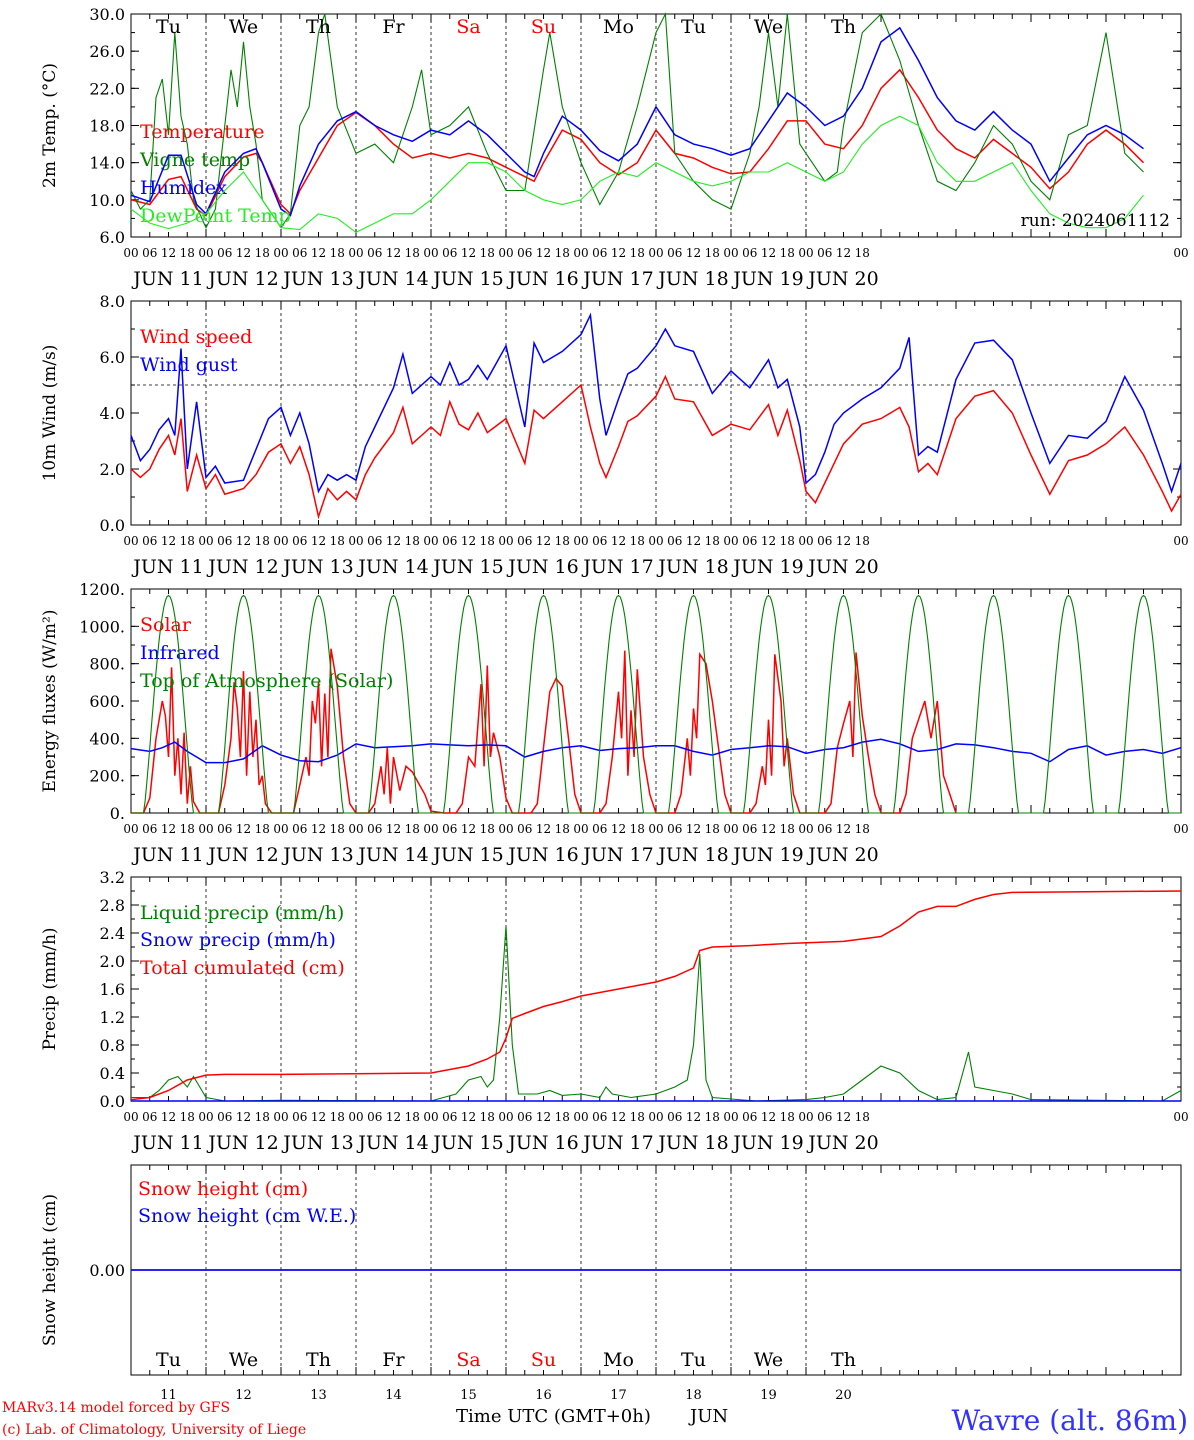 Image resolution: width=1194 pixels, height=1440 pixels. I want to click on y-axis-label: Precip (mm/h), so click(50, 988).